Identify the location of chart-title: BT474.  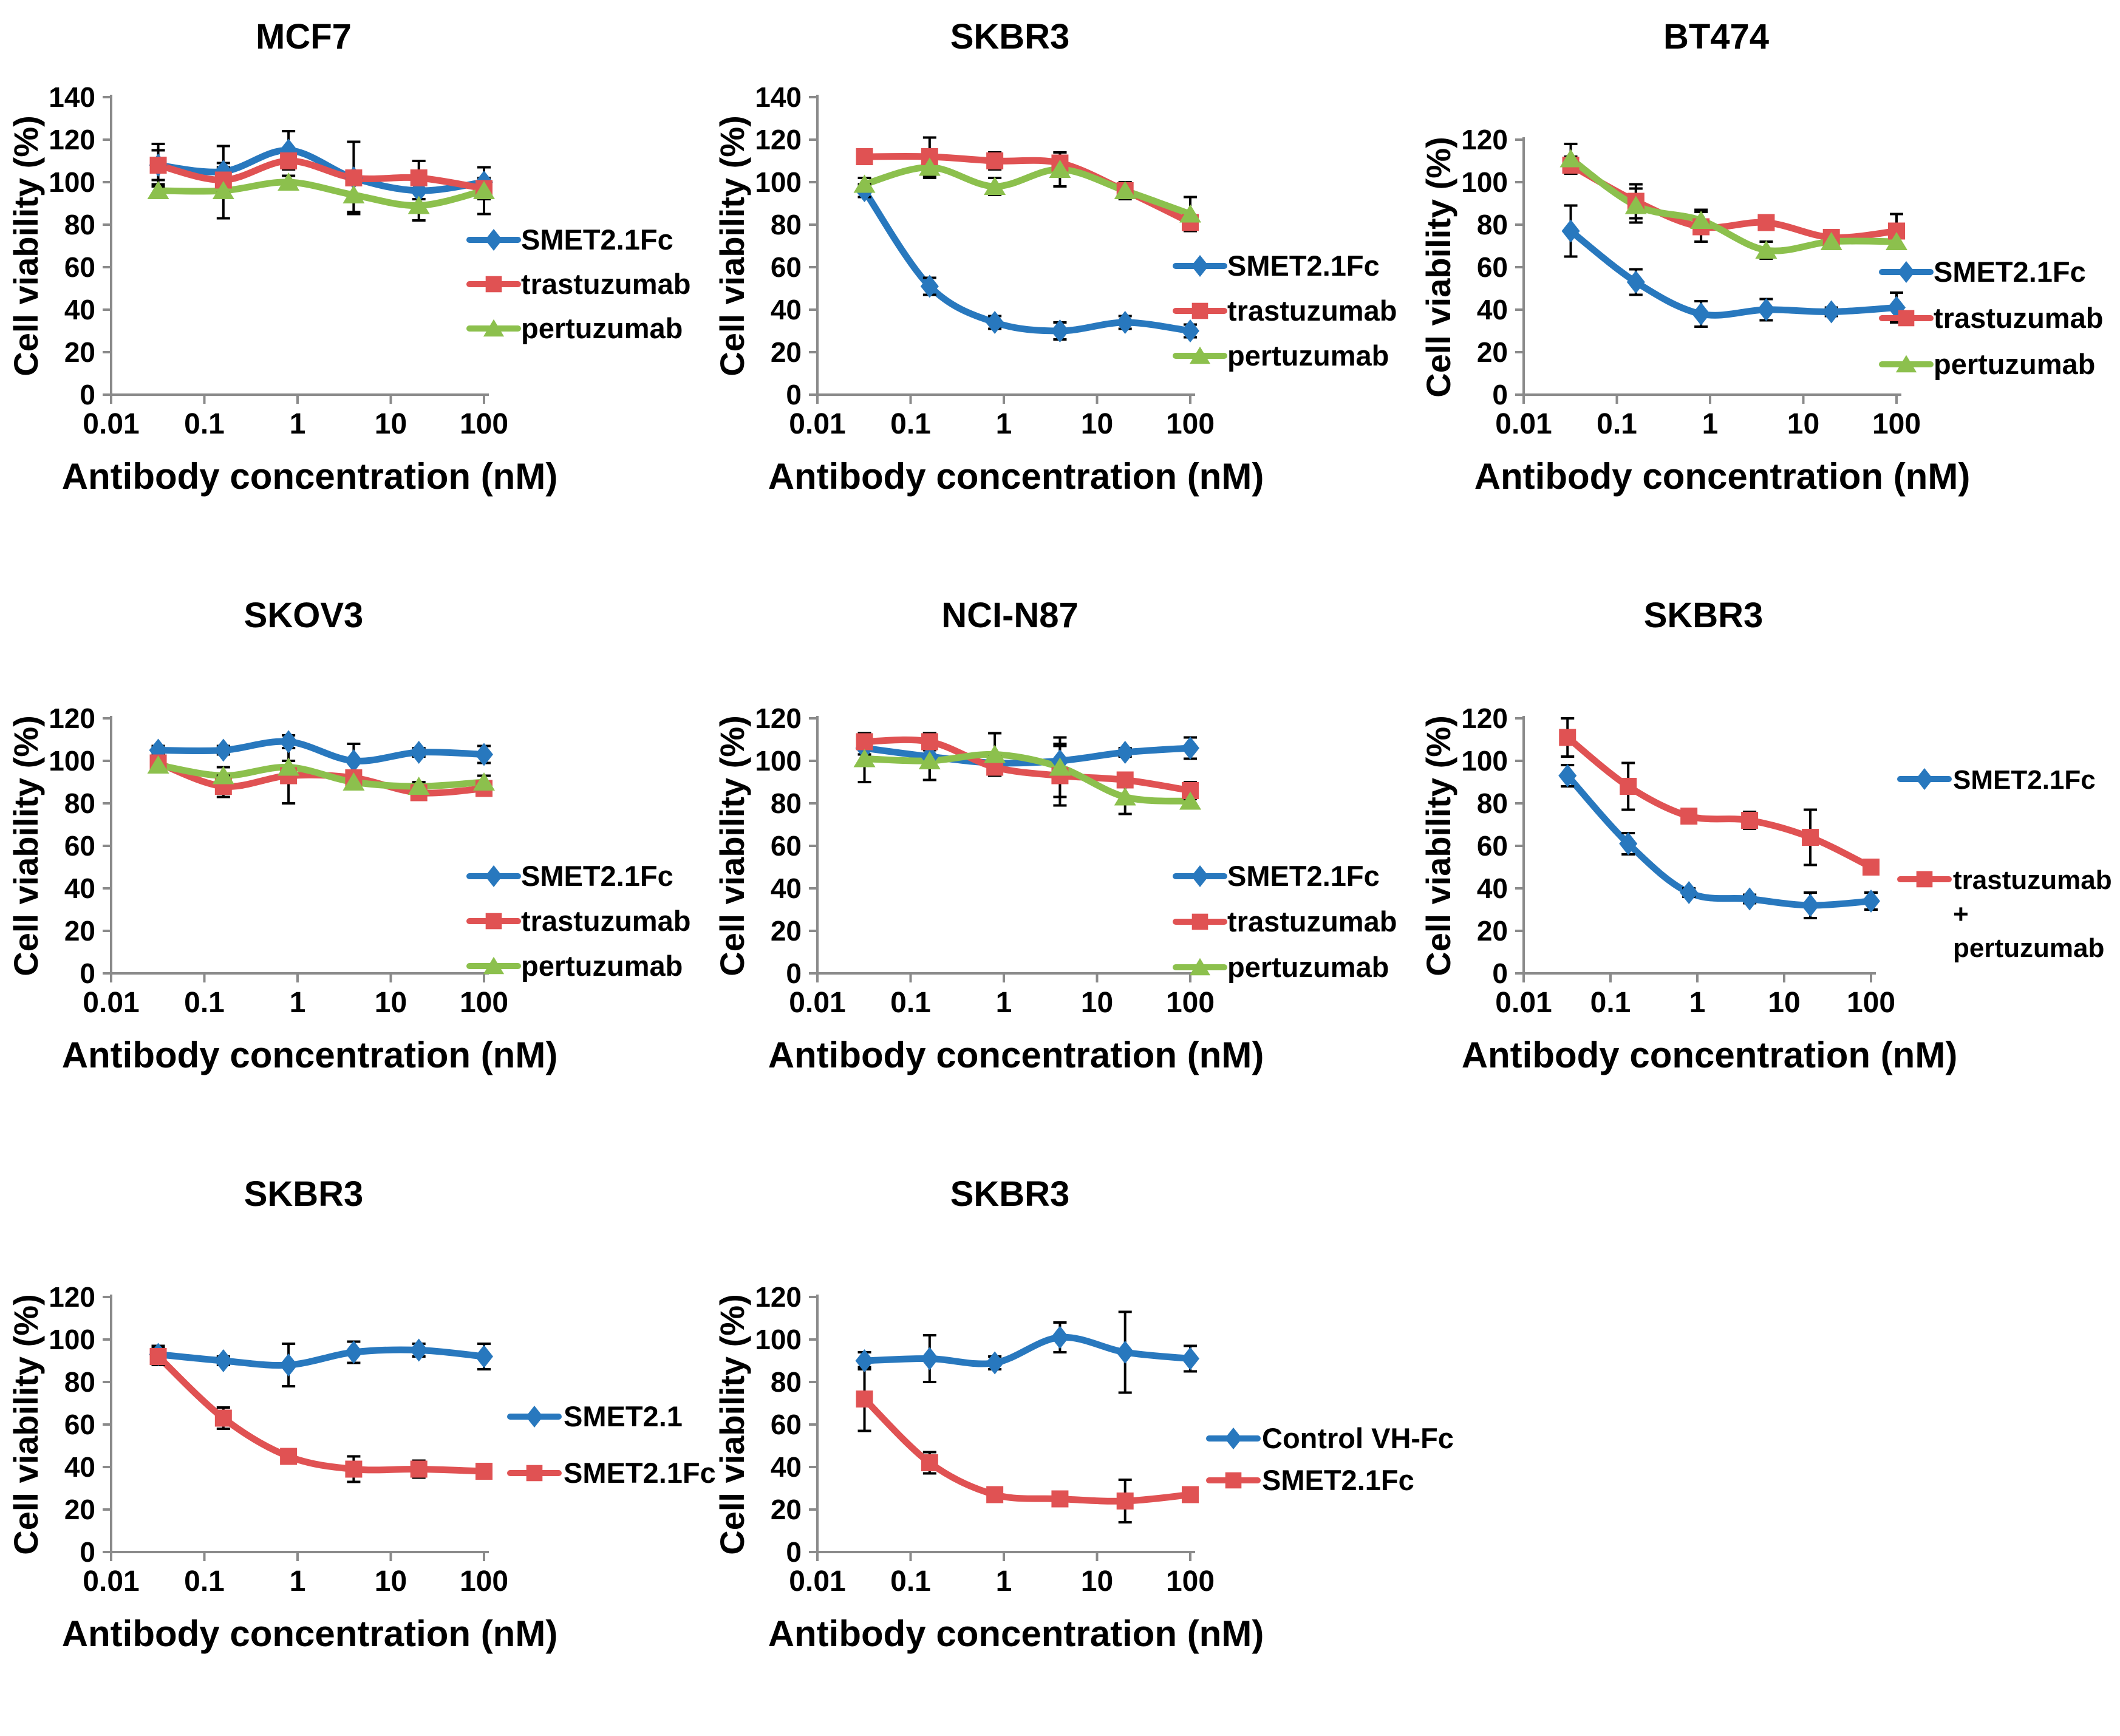
(1716, 36).